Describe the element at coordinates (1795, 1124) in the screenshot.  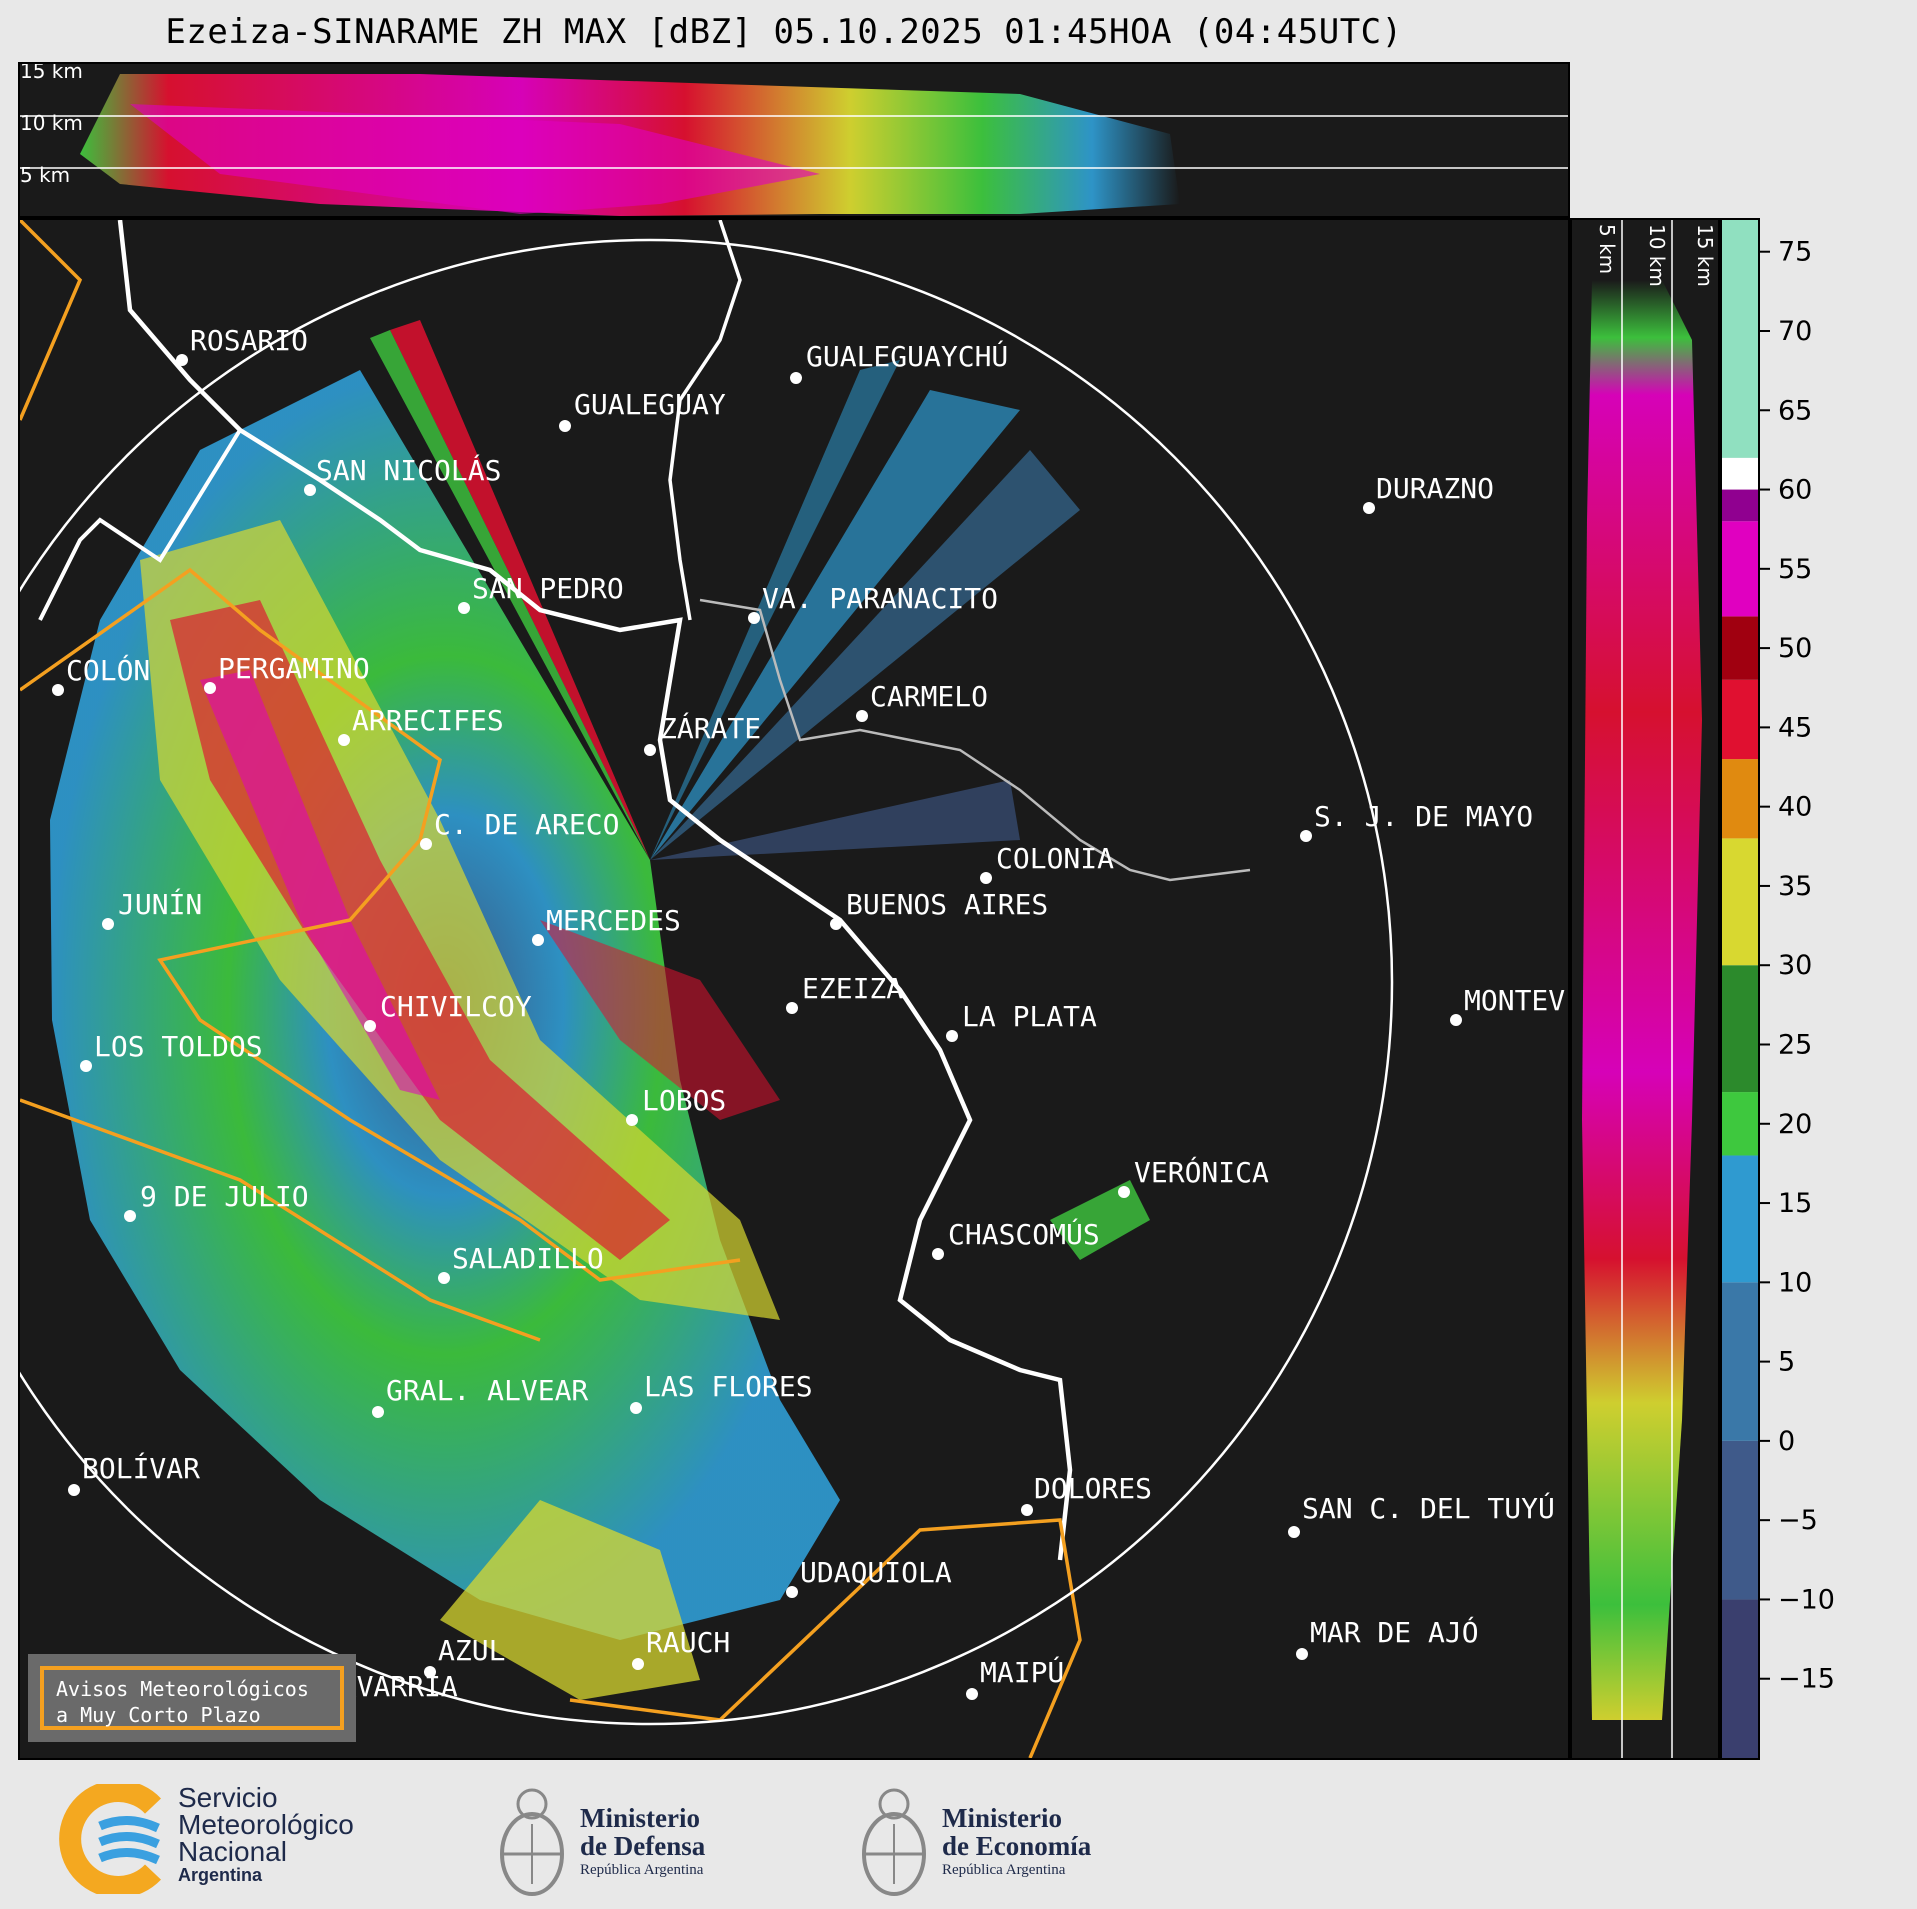
I see `colorbar-tick-label: 20` at that location.